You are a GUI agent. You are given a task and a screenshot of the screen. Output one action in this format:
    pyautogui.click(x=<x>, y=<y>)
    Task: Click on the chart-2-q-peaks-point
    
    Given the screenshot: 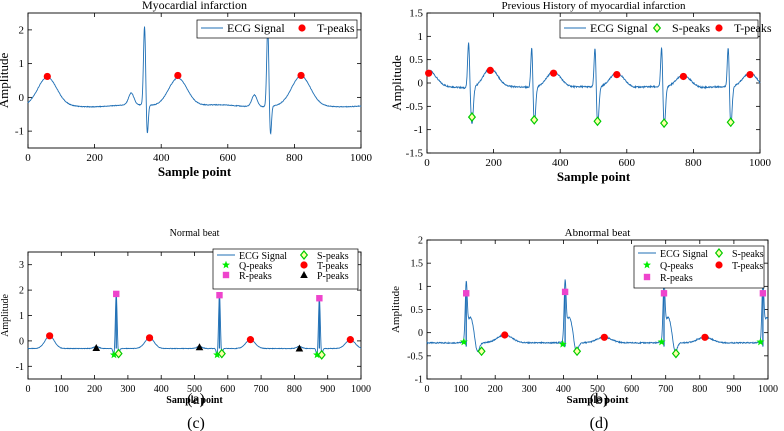 What is the action you would take?
    pyautogui.click(x=217, y=354)
    